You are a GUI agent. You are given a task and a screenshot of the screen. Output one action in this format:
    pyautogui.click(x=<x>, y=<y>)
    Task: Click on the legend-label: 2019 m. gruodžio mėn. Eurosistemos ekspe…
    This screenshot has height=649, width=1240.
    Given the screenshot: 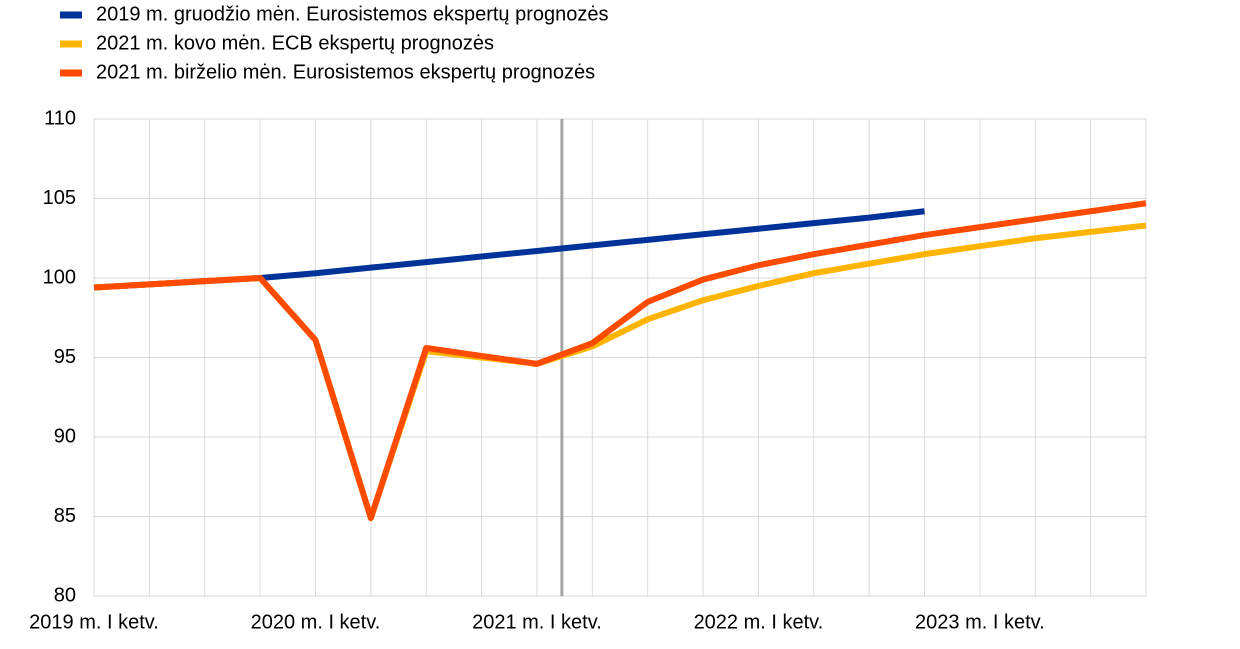 What is the action you would take?
    pyautogui.click(x=352, y=14)
    